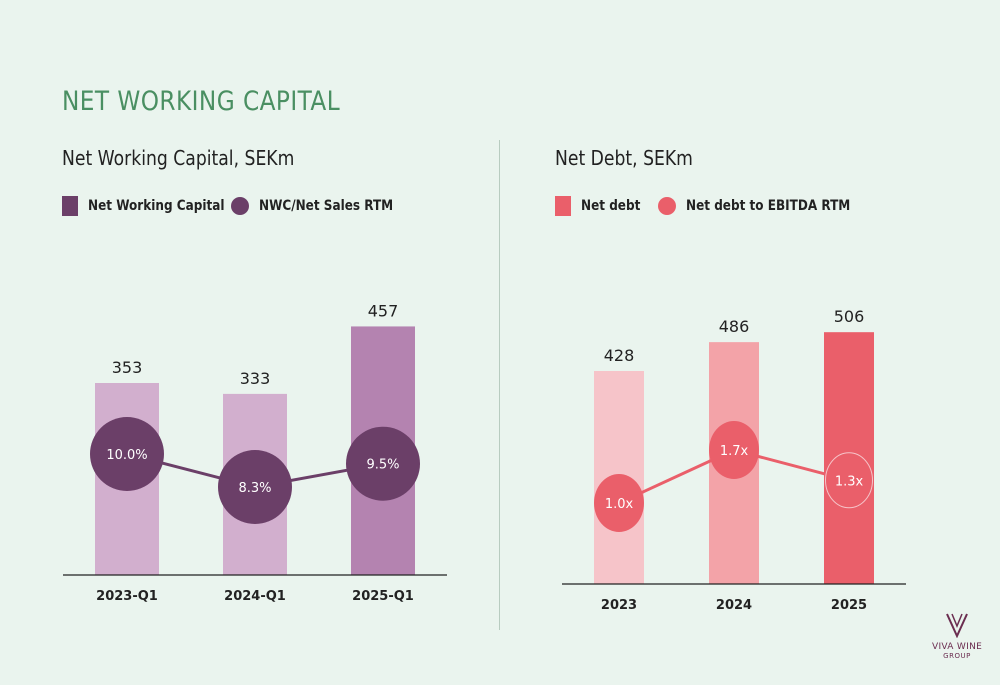  I want to click on debt-legend-ratio-label: Net debt to EBITDA RTM, so click(768, 206).